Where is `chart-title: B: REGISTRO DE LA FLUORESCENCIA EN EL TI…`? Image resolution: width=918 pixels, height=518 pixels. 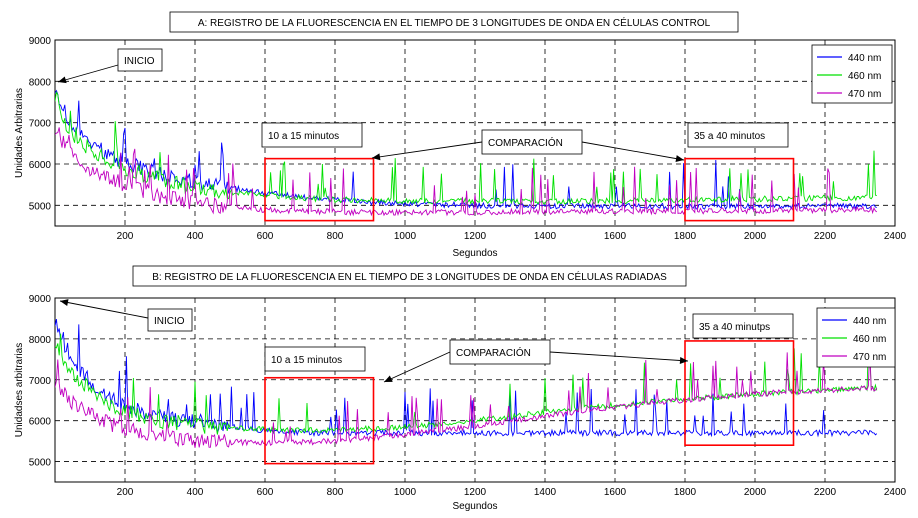 chart-title: B: REGISTRO DE LA FLUORESCENCIA EN EL TI… is located at coordinates (409, 276).